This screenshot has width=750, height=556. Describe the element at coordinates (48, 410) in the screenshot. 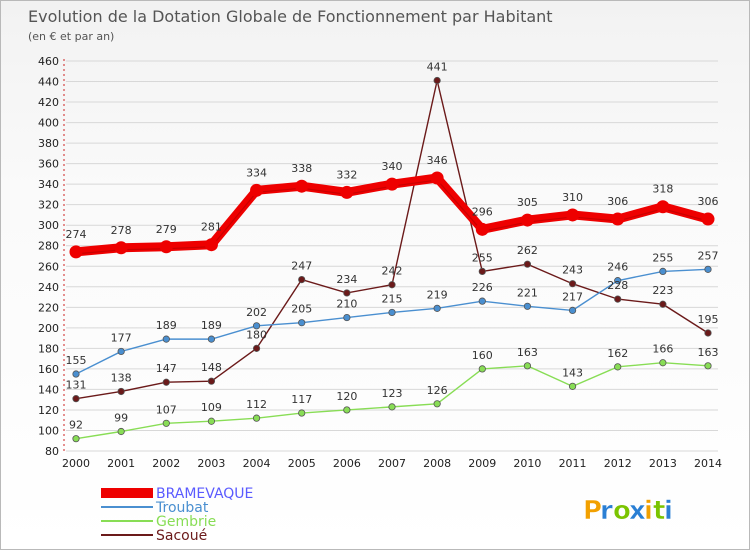

I see `y-tick-label: 120` at that location.